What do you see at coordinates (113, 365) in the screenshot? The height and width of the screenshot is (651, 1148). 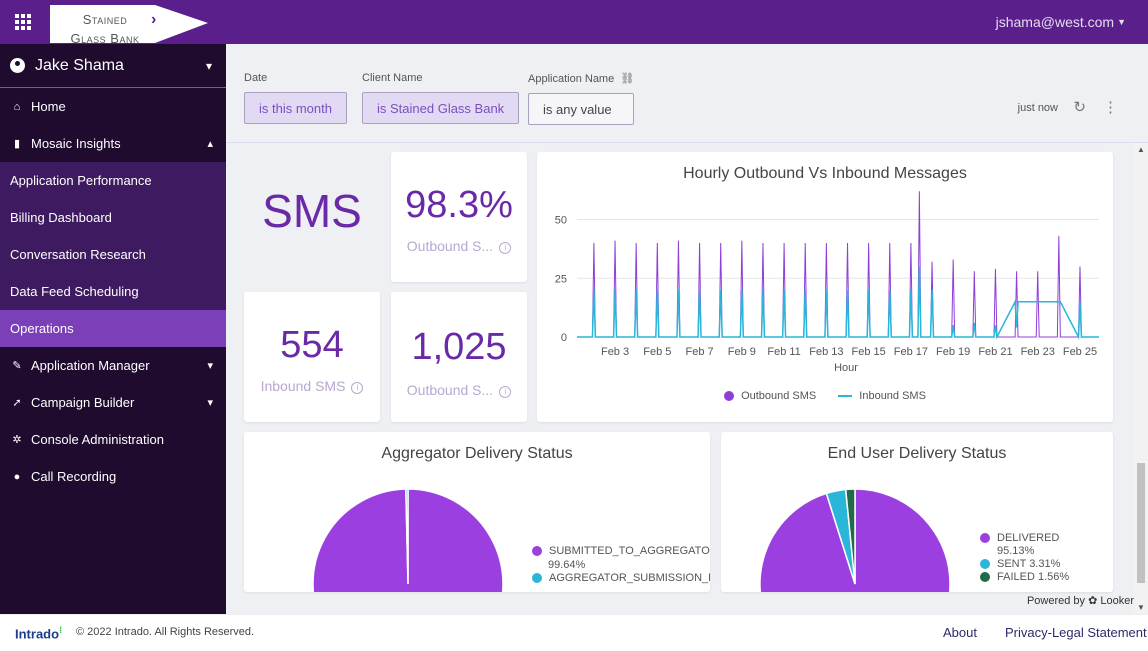 I see `sidebar-item-application-manager: ✎ Application Manager ▾` at bounding box center [113, 365].